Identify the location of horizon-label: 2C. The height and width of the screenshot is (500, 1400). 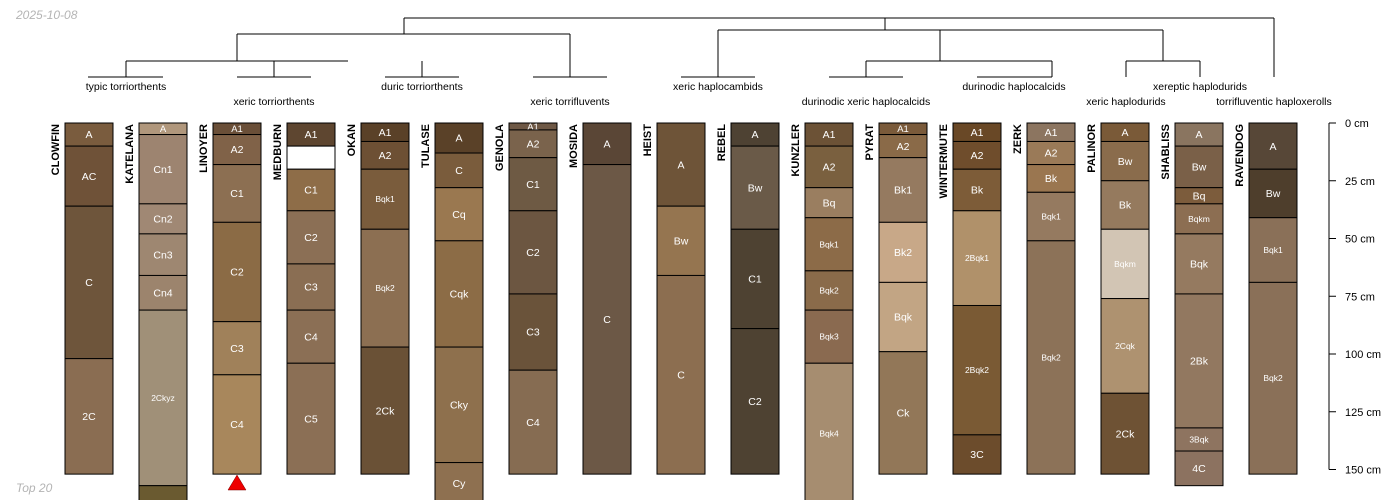
(89, 417).